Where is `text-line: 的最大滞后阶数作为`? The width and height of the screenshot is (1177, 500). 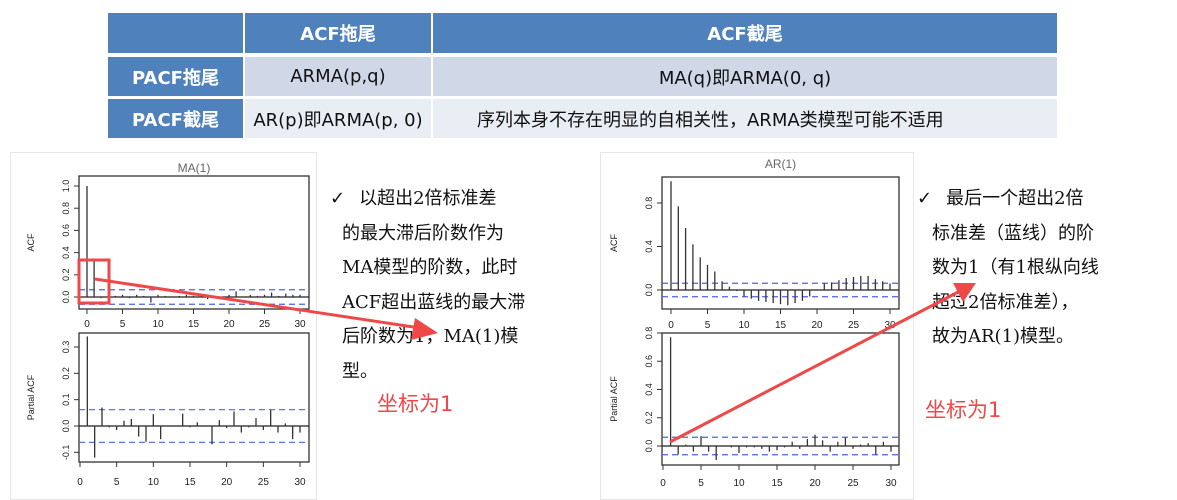 text-line: 的最大滞后阶数作为 is located at coordinates (423, 233).